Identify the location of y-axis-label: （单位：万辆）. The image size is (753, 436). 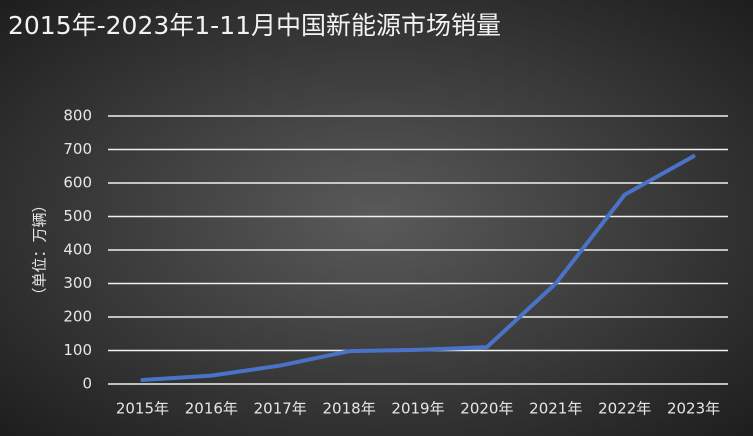
(40, 249).